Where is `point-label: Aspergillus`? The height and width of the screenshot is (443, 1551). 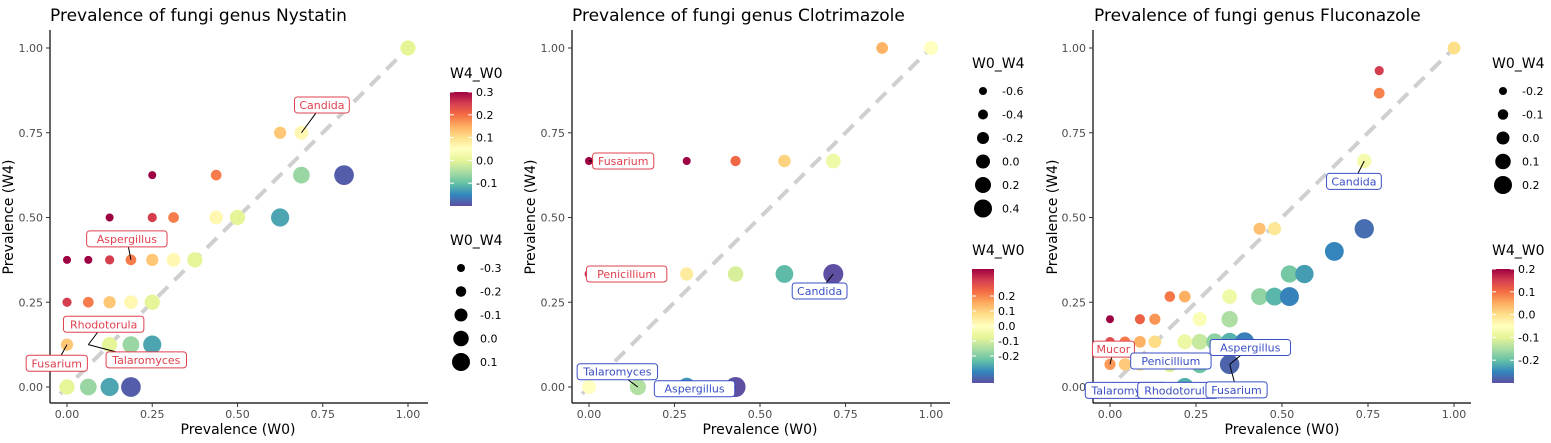 point-label: Aspergillus is located at coordinates (694, 389).